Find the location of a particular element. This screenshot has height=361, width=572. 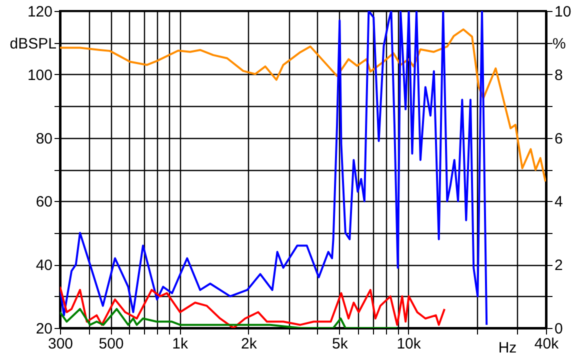

y2-tick-label: 2 is located at coordinates (558, 265).